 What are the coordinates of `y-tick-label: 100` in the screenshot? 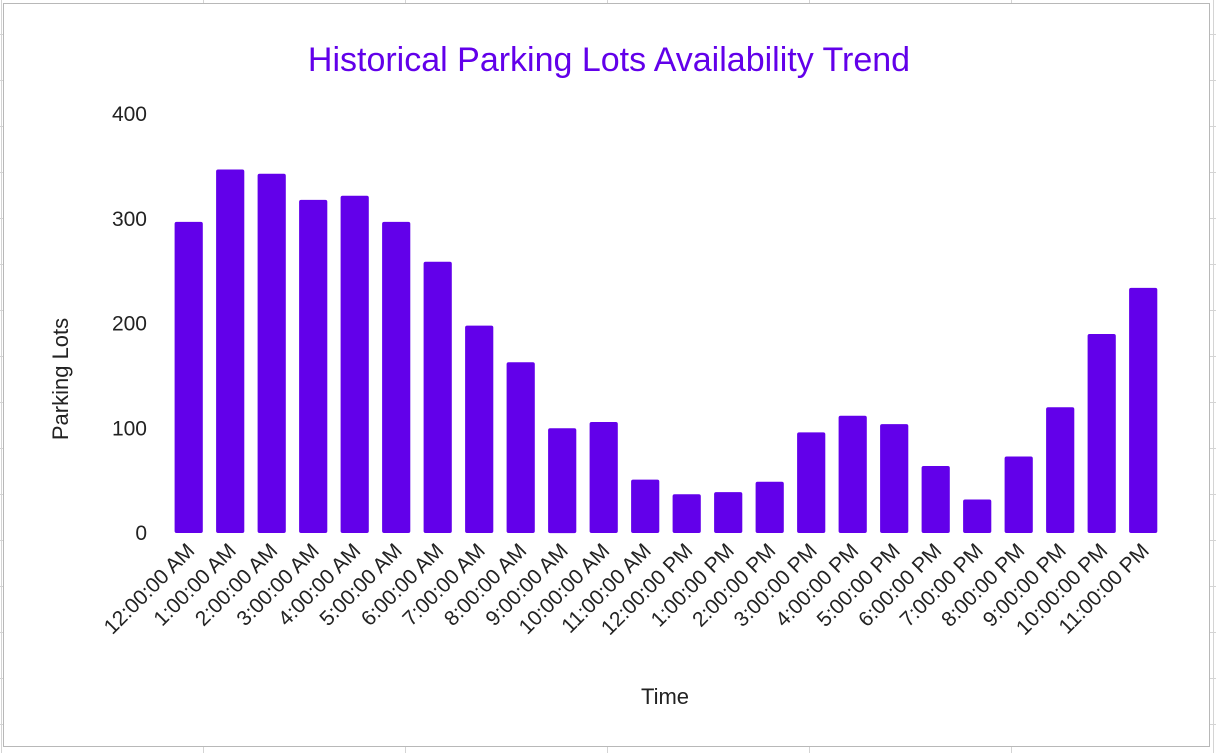 It's located at (129, 428).